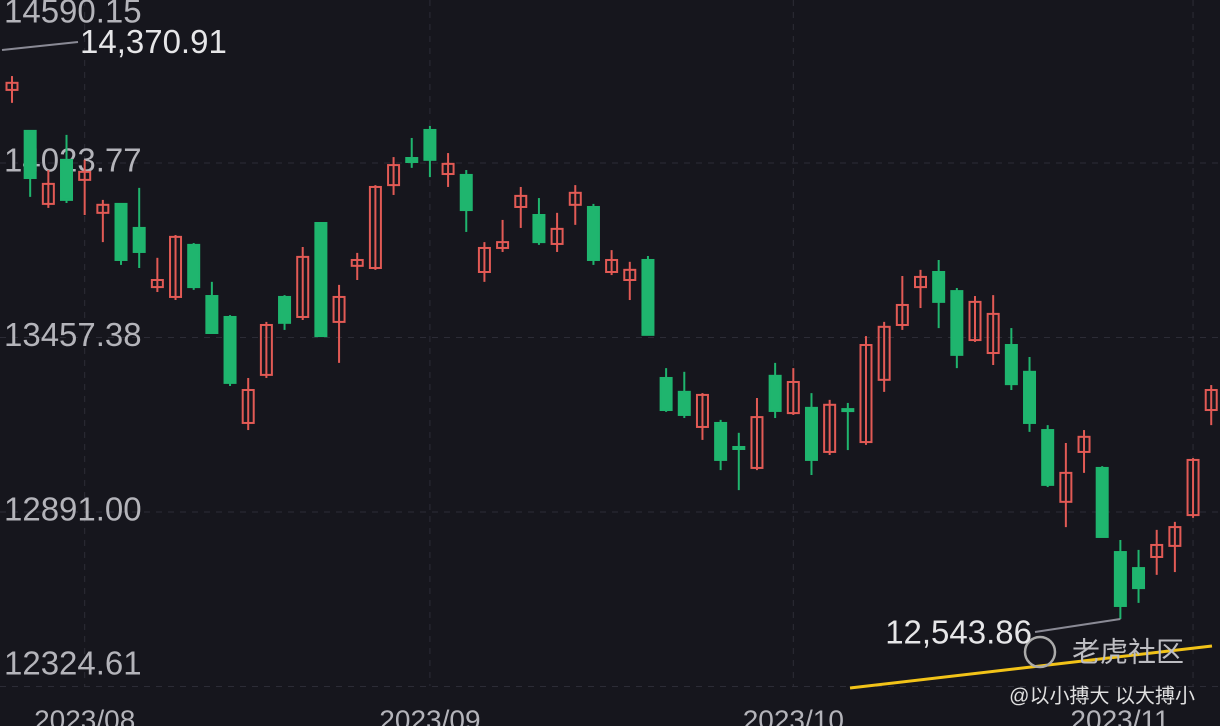 This screenshot has height=726, width=1220. Describe the element at coordinates (958, 632) in the screenshot. I see `min-label: 12,543.86` at that location.